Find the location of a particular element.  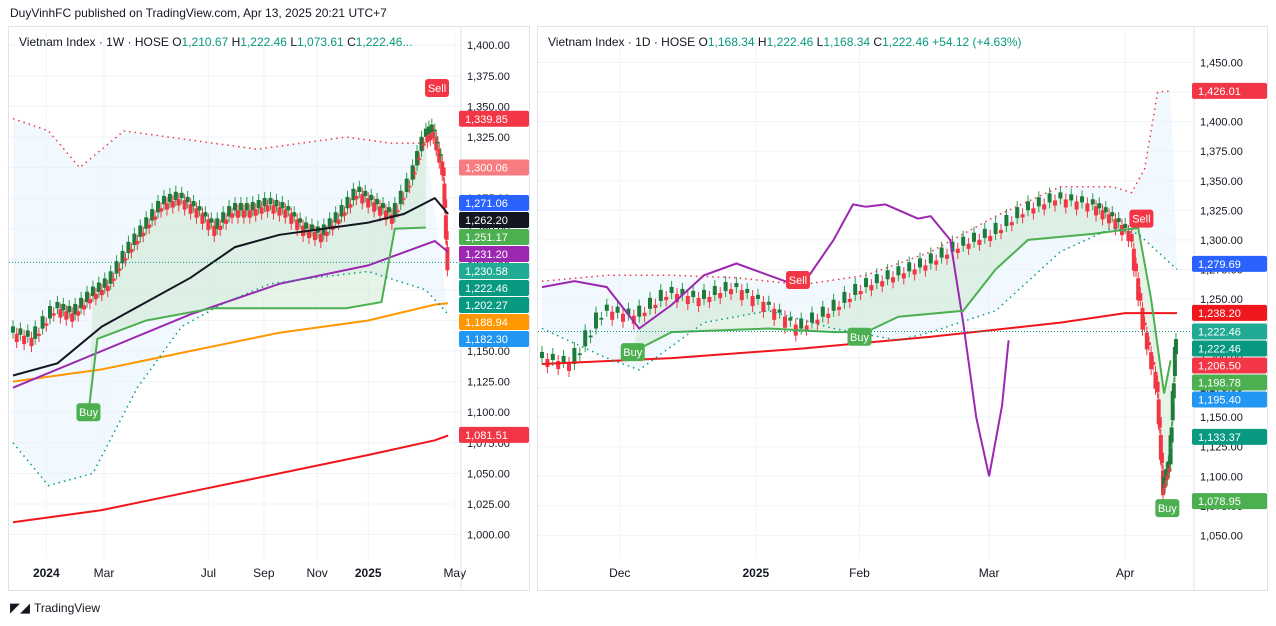

price-label-text: 1,262.20 is located at coordinates (486, 221).